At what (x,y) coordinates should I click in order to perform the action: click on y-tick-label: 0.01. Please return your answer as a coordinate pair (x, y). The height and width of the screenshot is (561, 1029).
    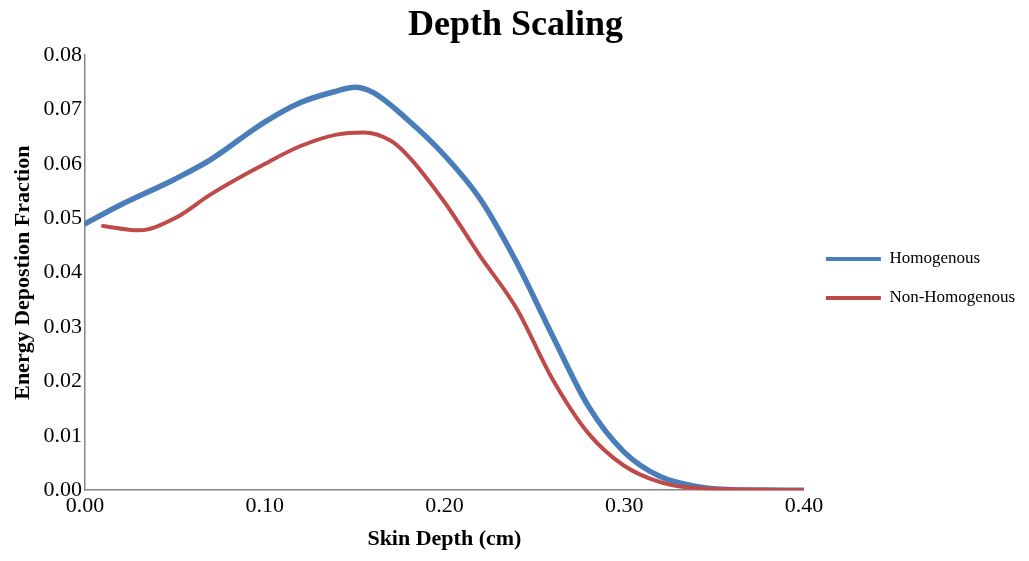
    Looking at the image, I should click on (62, 434).